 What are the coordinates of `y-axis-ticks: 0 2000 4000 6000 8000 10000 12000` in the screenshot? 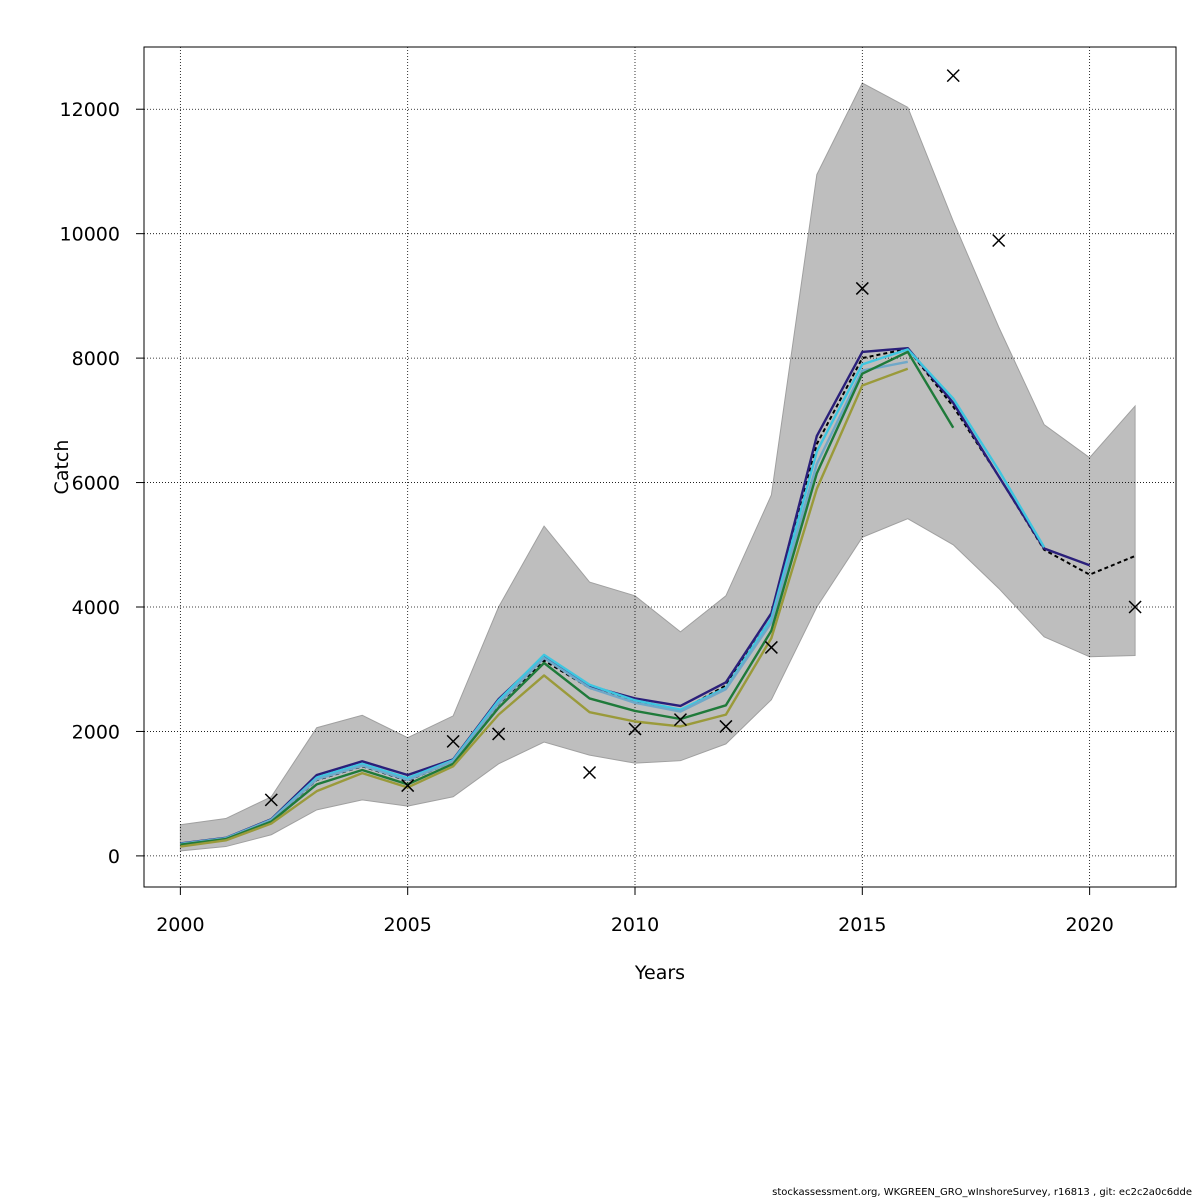 It's located at (102, 483).